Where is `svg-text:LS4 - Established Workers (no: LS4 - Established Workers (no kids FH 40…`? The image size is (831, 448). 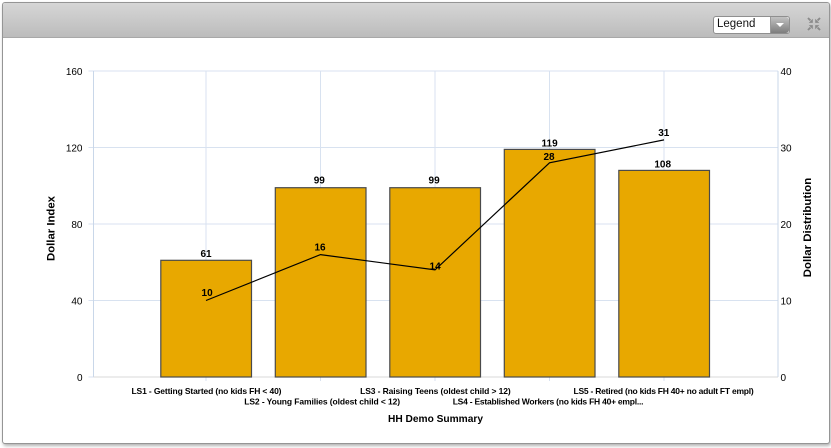 svg-text:LS4 - Established Workers (no: LS4 - Established Workers (no kids FH 40… is located at coordinates (547, 401).